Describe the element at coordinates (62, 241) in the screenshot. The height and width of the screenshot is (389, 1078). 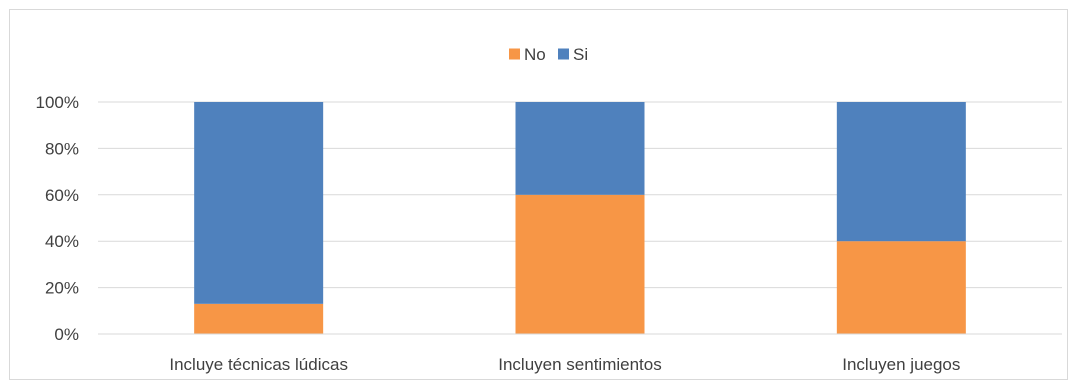
I see `y-tick-label: 40%` at that location.